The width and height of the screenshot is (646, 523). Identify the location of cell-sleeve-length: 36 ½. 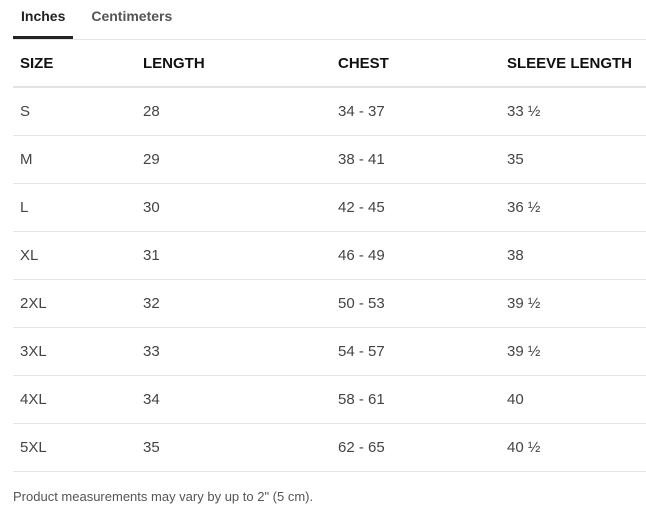
(573, 207).